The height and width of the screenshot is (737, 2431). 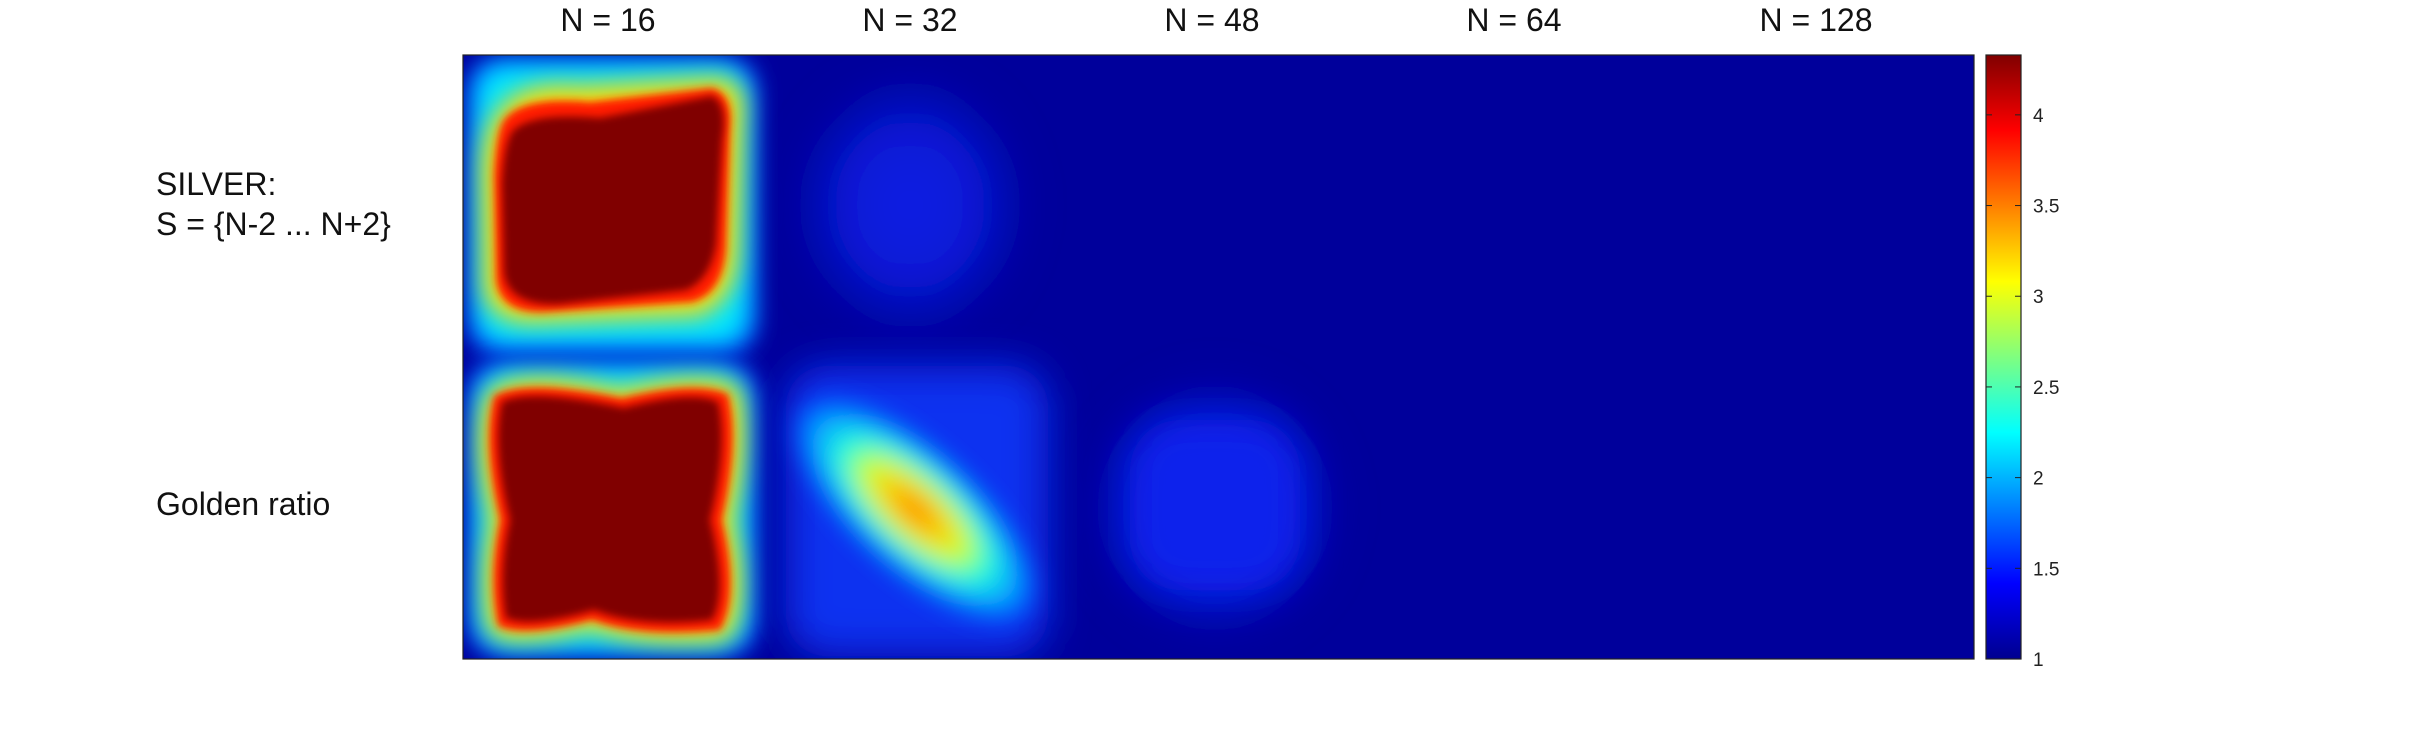 What do you see at coordinates (2046, 388) in the screenshot?
I see `colorbar-tick-label-3: 2.5` at bounding box center [2046, 388].